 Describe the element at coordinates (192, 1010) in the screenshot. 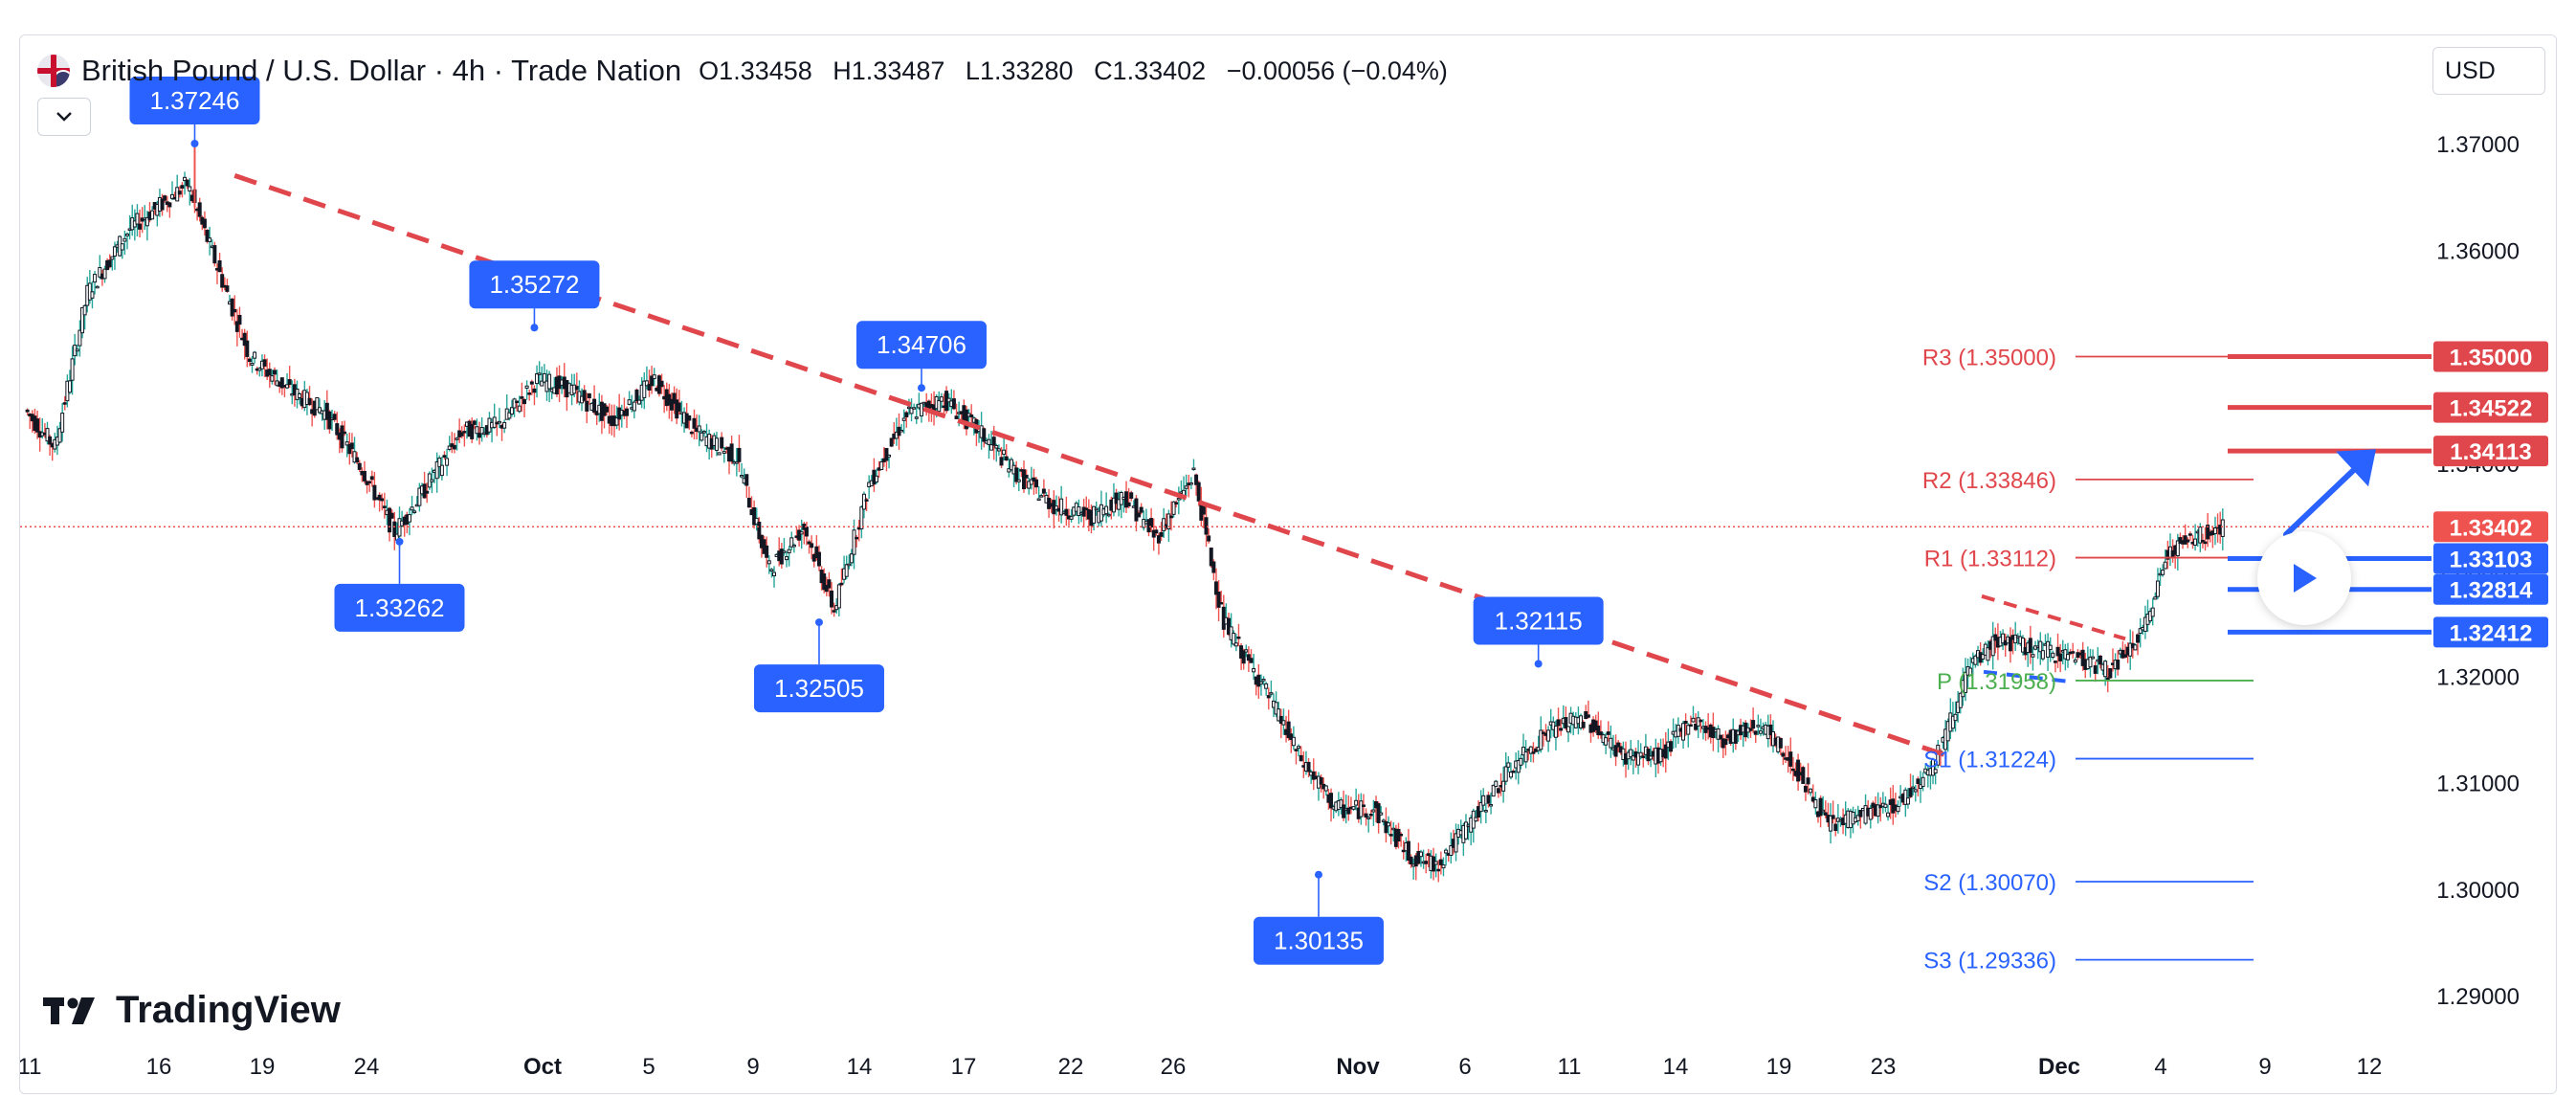

I see `tradingview-logo: TradingView` at that location.